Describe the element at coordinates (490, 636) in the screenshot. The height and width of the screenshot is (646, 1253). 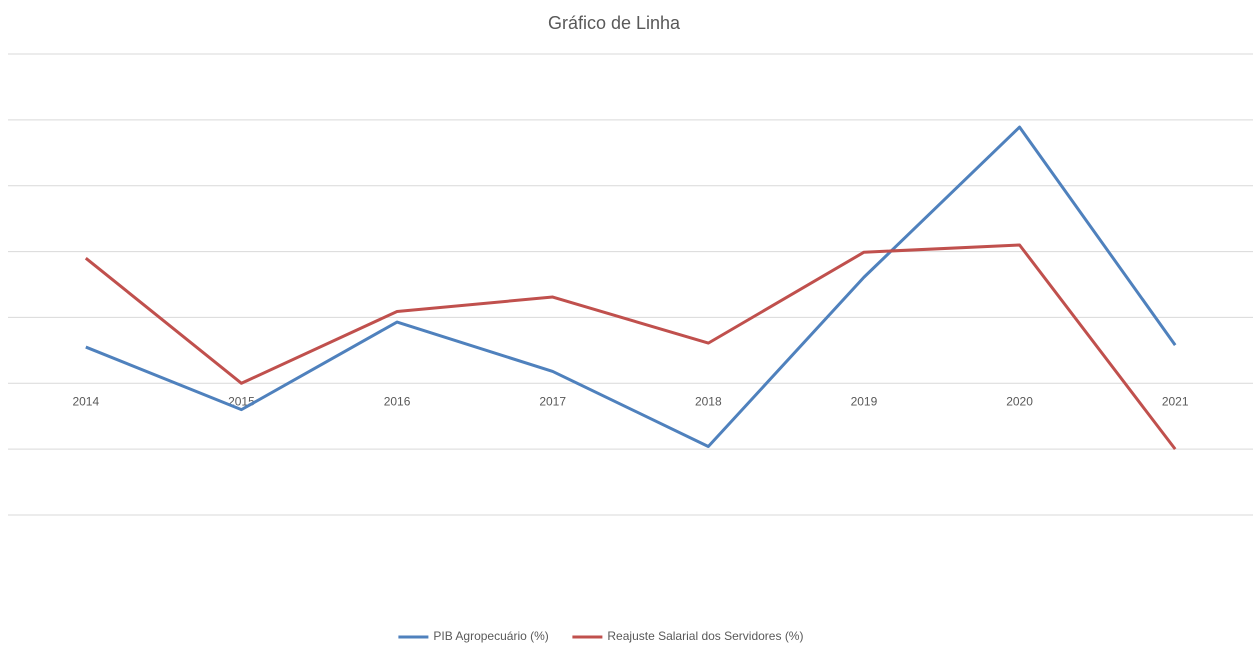
I see `legend-label: PIB Agropecuário (%)` at that location.